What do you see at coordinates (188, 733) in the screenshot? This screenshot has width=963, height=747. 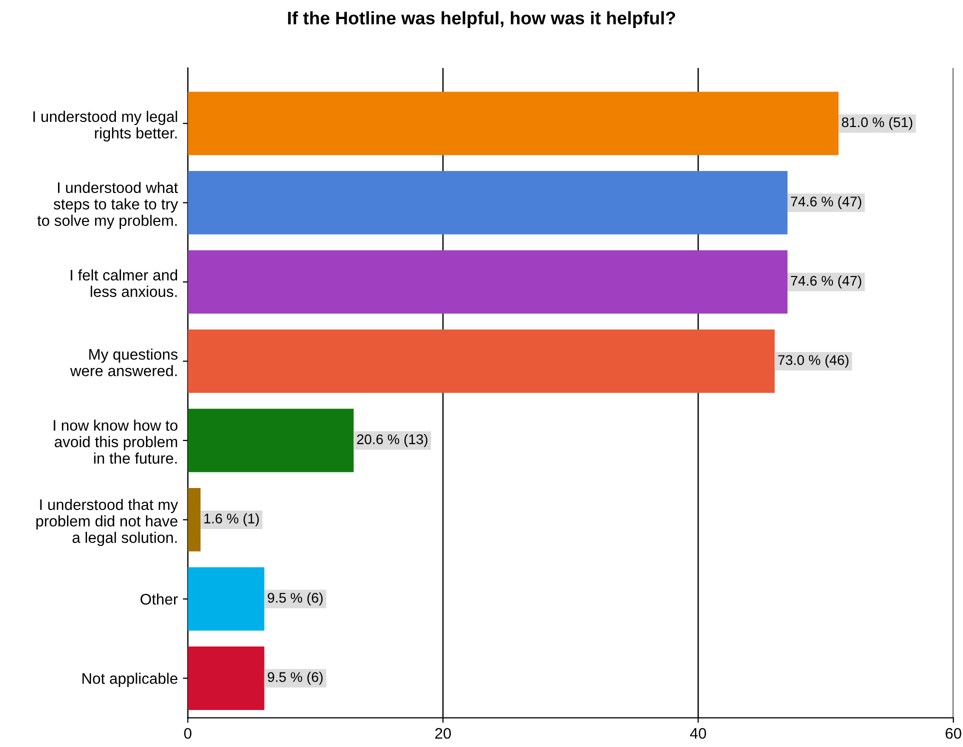 I see `x-tick-label: 0` at bounding box center [188, 733].